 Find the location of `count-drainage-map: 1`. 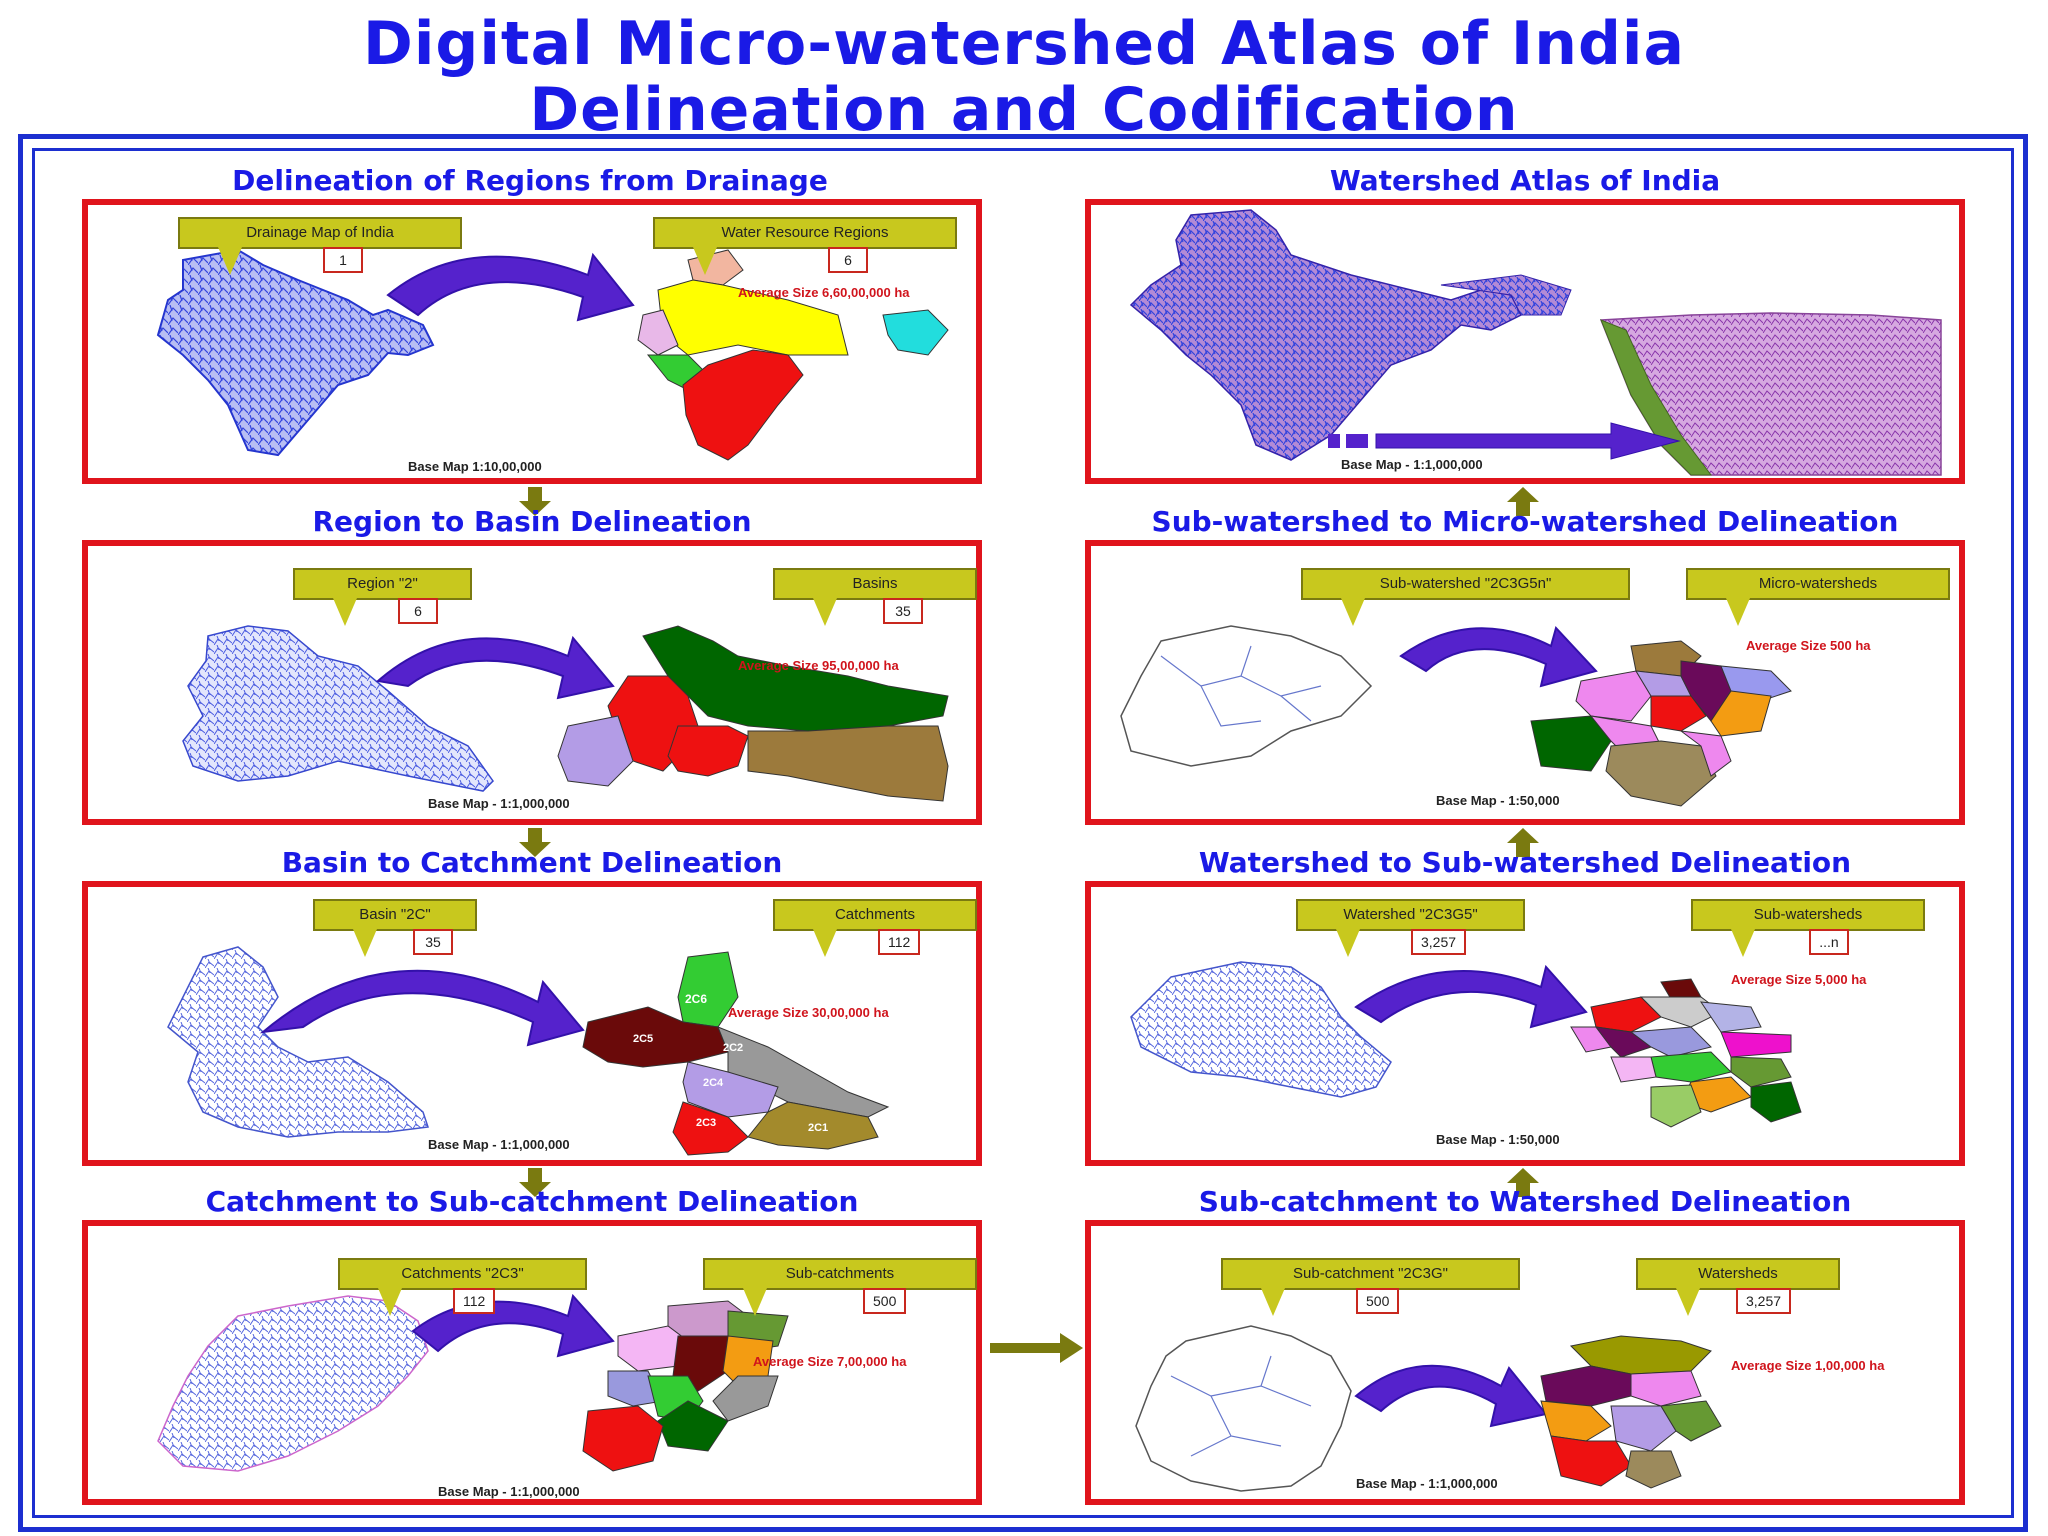

count-drainage-map: 1 is located at coordinates (343, 260).